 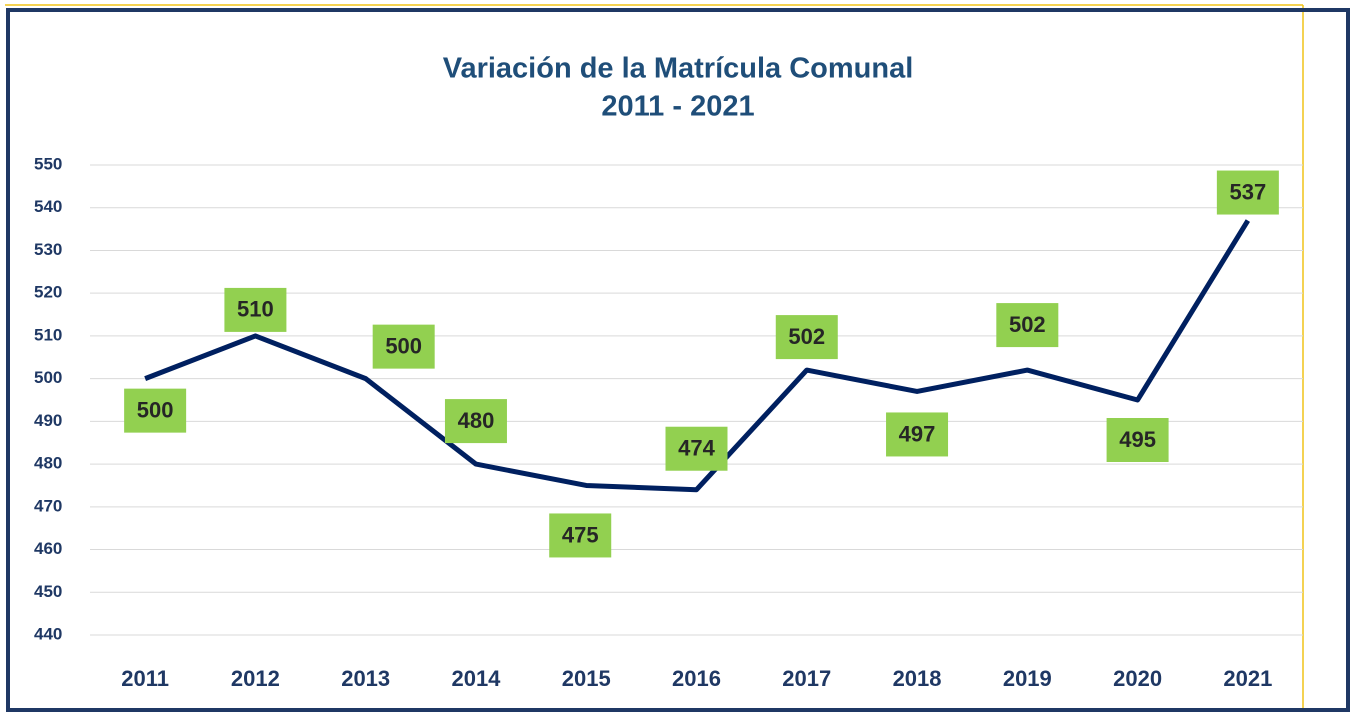 I want to click on y-tick-label: 490, so click(x=48, y=420).